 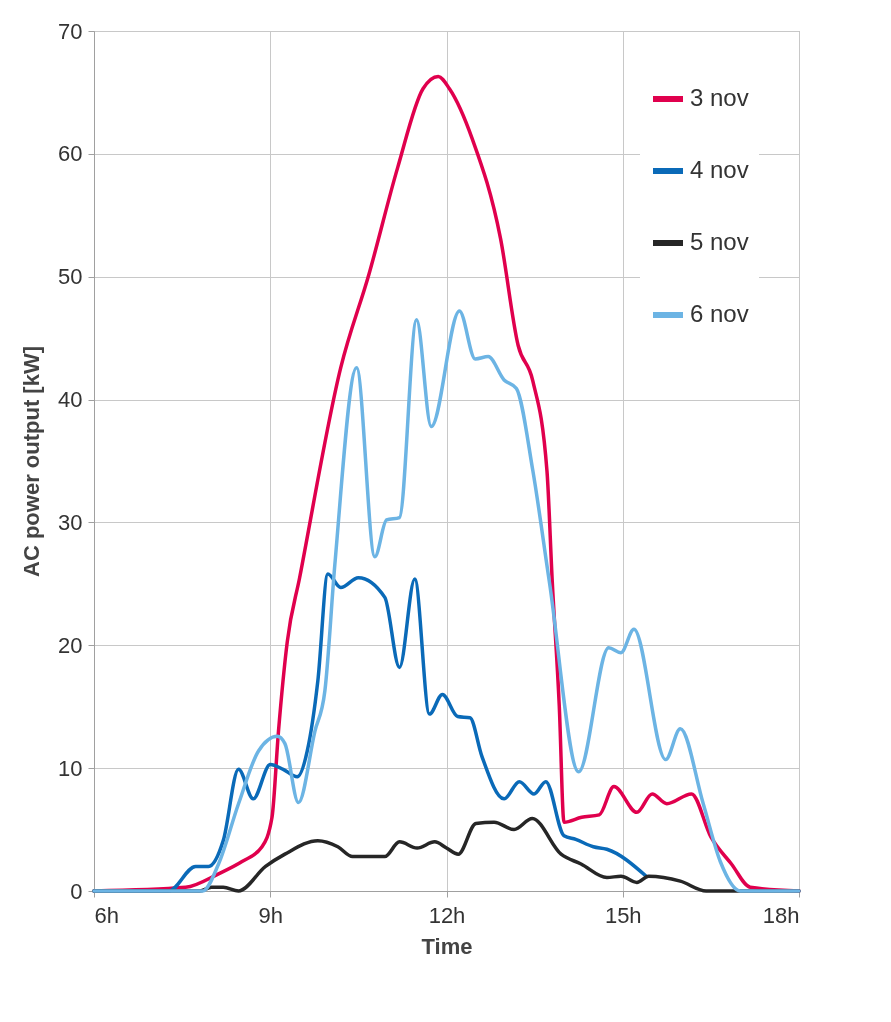 What do you see at coordinates (70, 277) in the screenshot?
I see `y-tick-label: 50` at bounding box center [70, 277].